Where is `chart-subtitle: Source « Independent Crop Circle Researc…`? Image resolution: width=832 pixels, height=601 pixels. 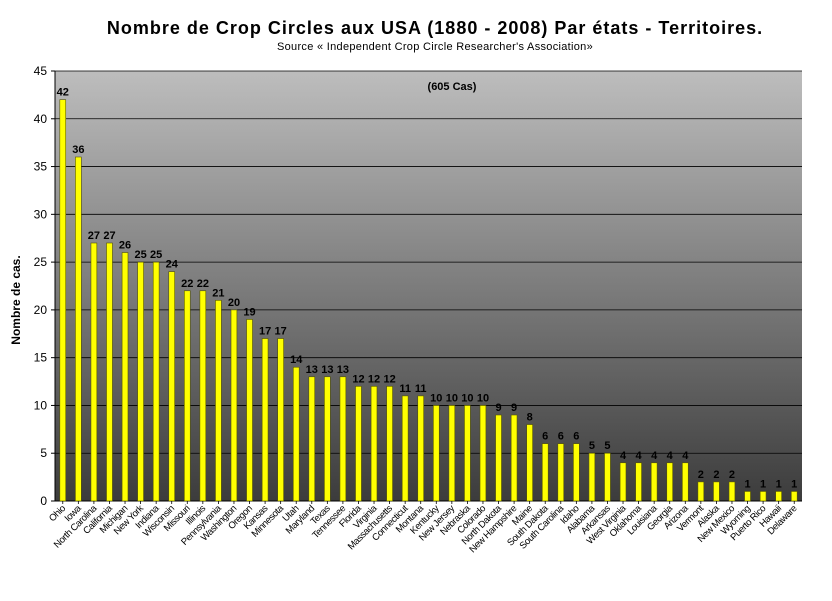 chart-subtitle: Source « Independent Crop Circle Researc… is located at coordinates (435, 47).